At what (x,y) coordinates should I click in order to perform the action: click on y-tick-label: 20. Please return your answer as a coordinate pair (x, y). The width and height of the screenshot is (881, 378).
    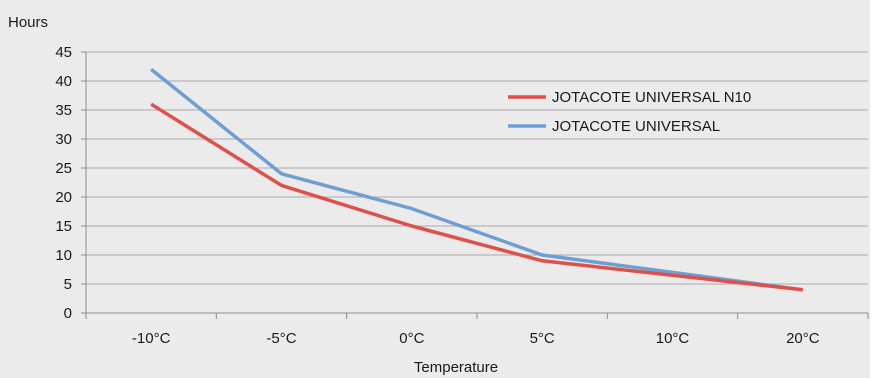
    Looking at the image, I should click on (63, 197).